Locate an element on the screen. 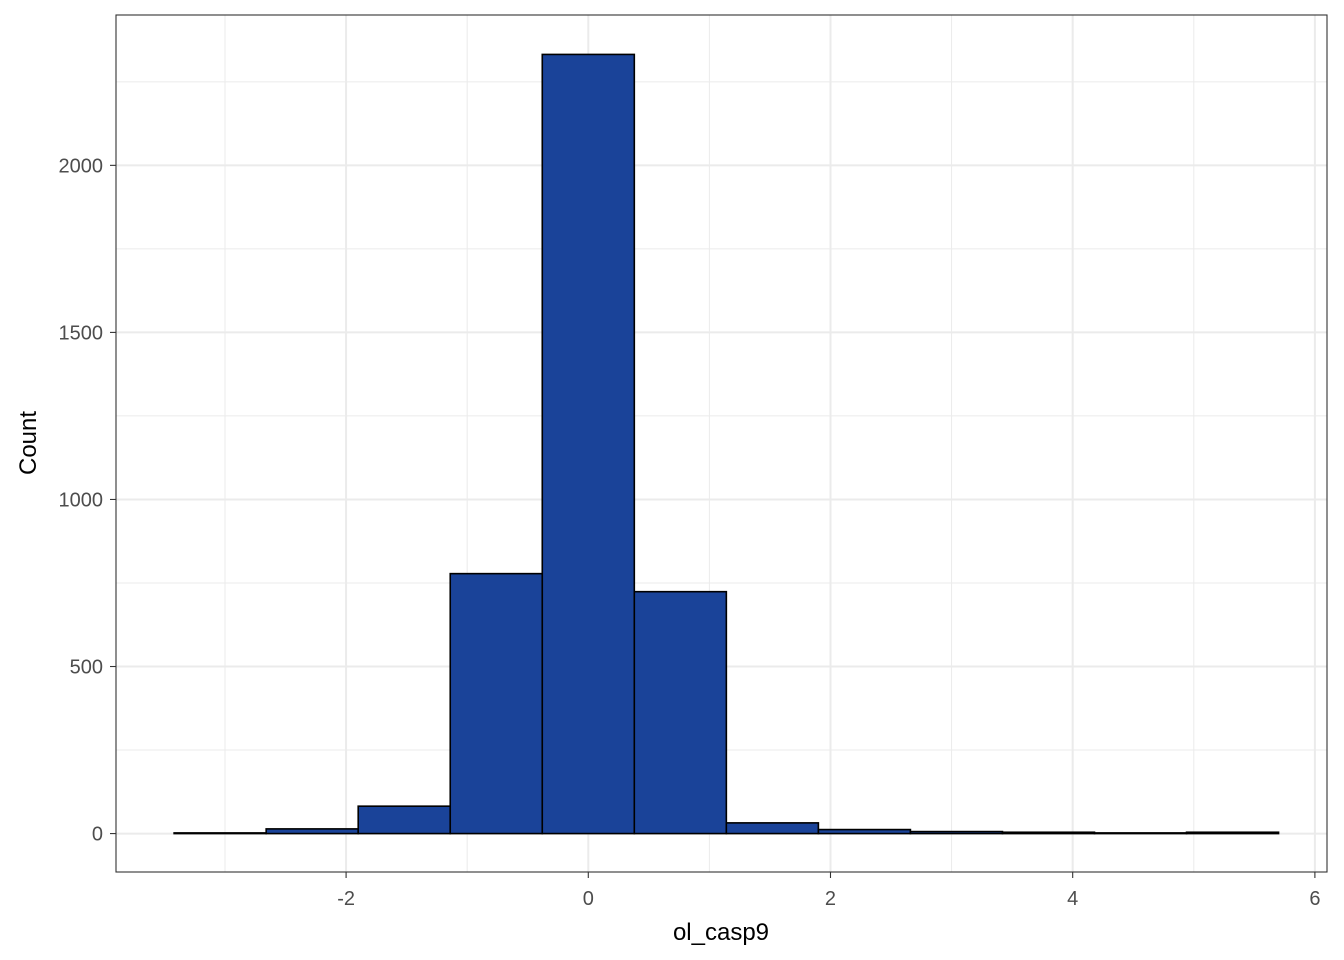 This screenshot has height=960, width=1344. y-tick-label: 500 is located at coordinates (86, 668).